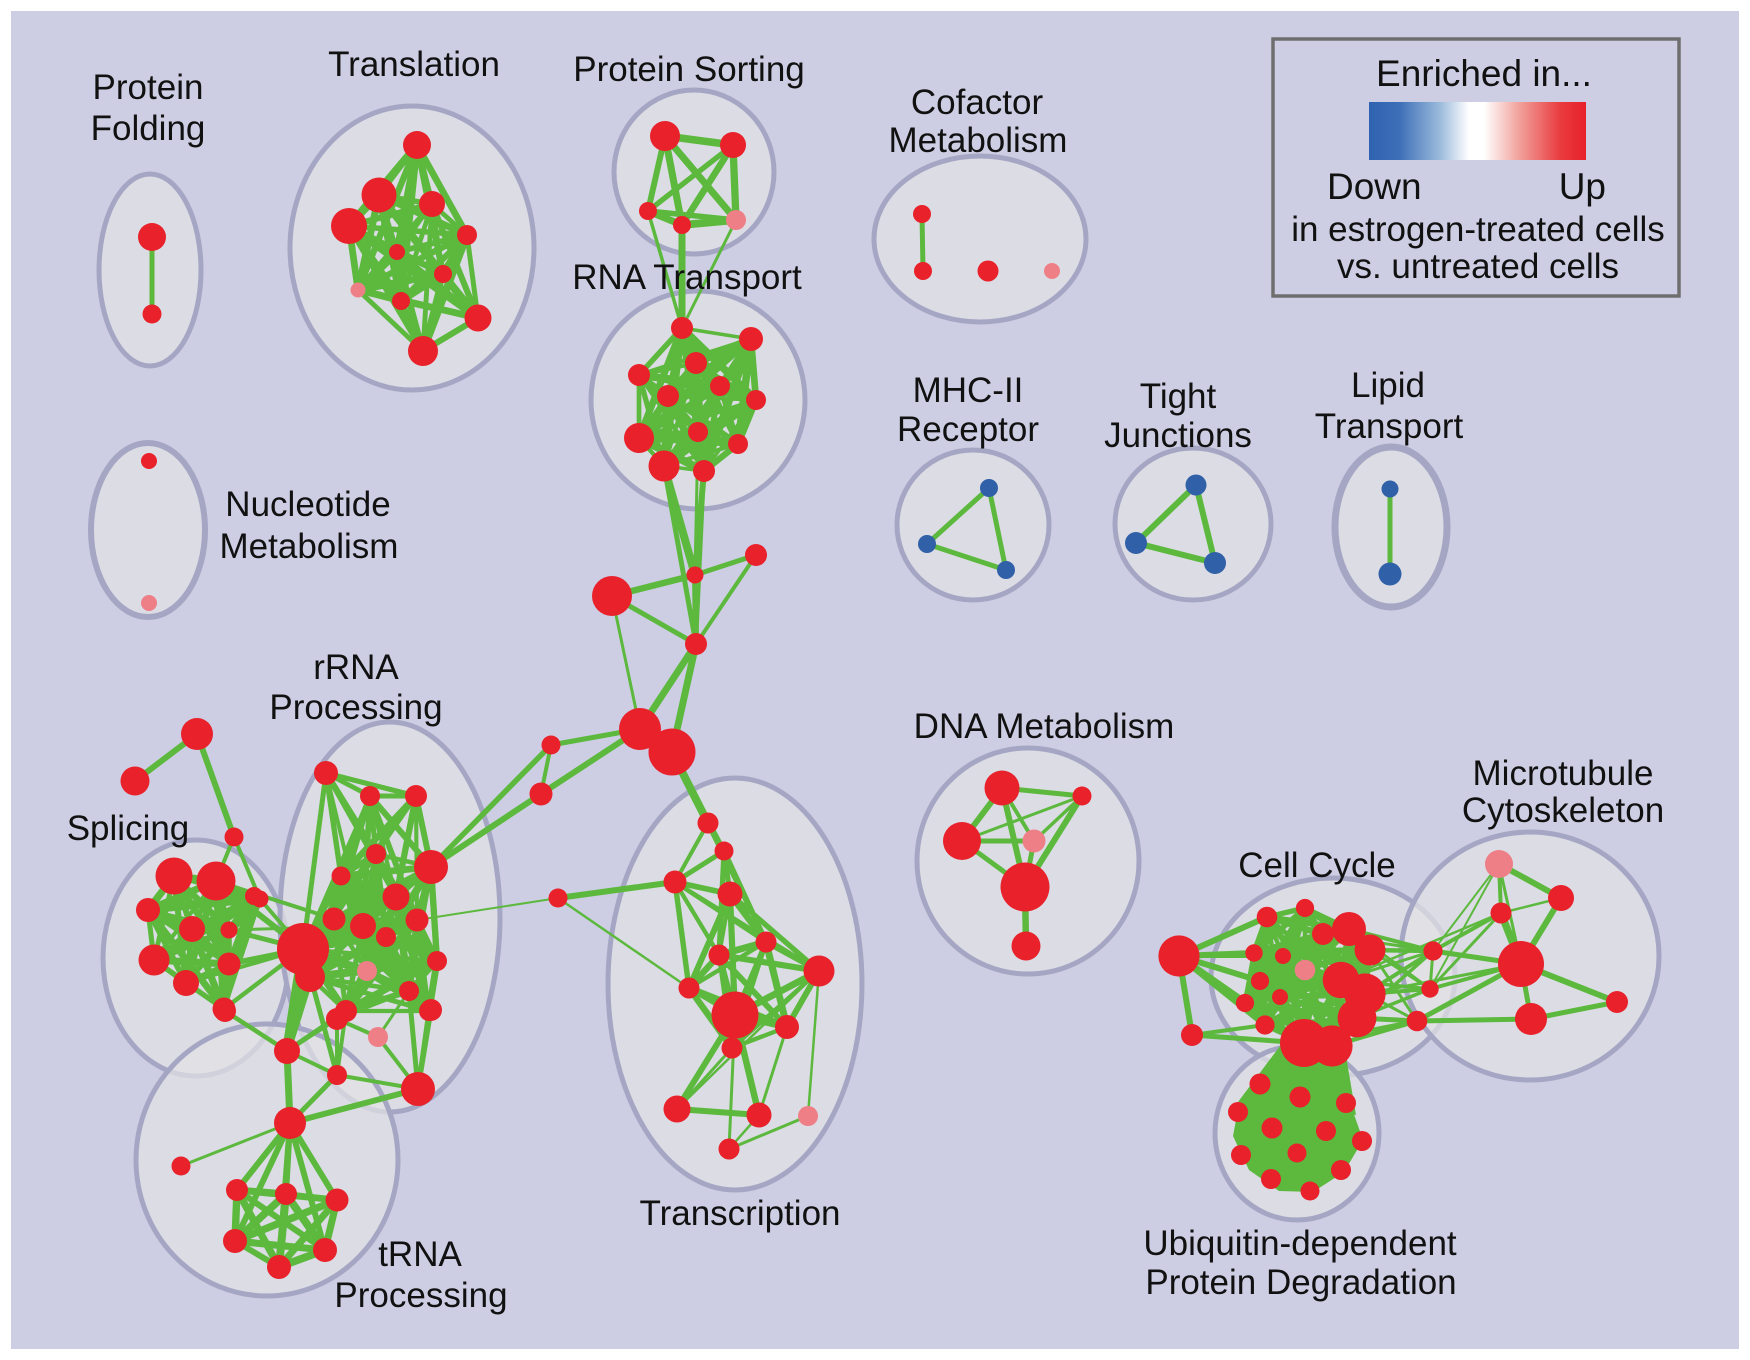  Describe the element at coordinates (307, 504) in the screenshot. I see `svg-text: Nucleotide` at that location.